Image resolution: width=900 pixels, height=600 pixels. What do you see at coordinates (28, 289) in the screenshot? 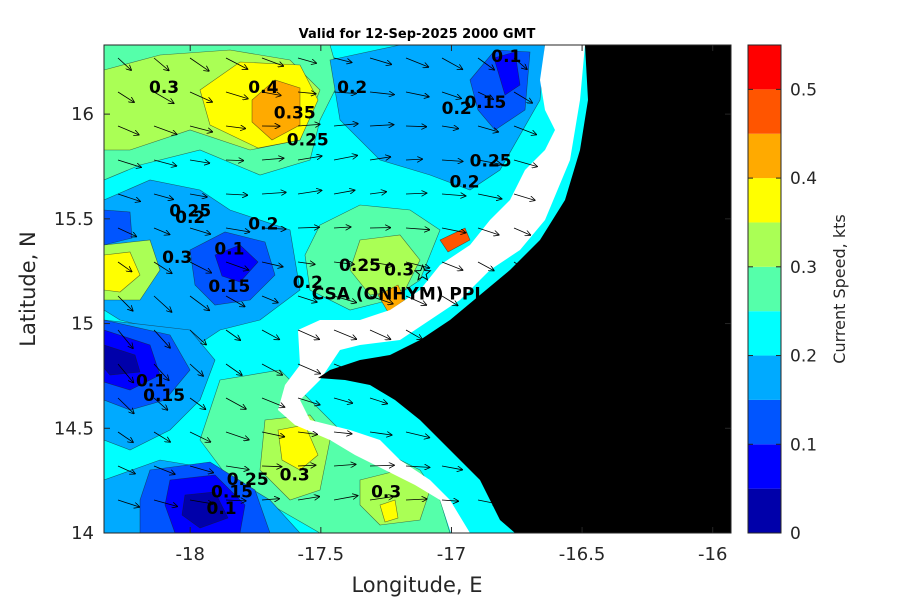
I see `y-axis-title: Latitude, N` at bounding box center [28, 289].